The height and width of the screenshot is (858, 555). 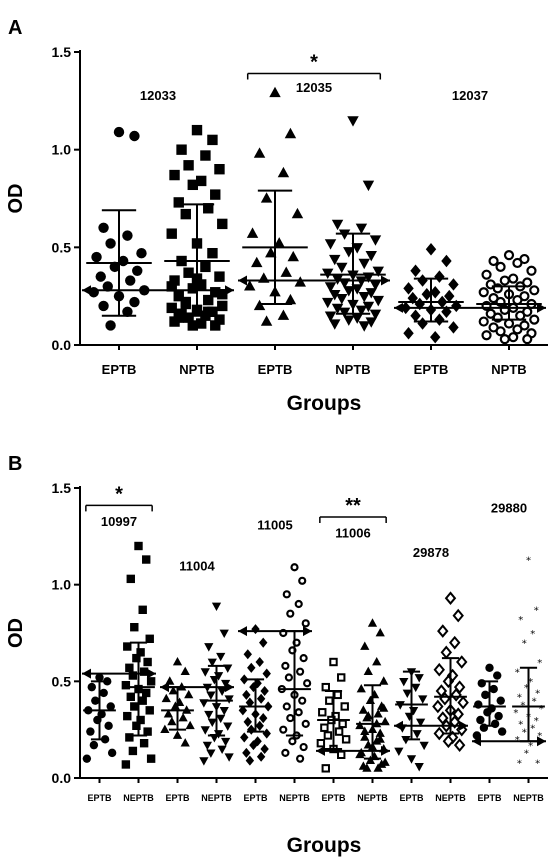 I want to click on series-group-12: **************************, so click(x=528, y=662).